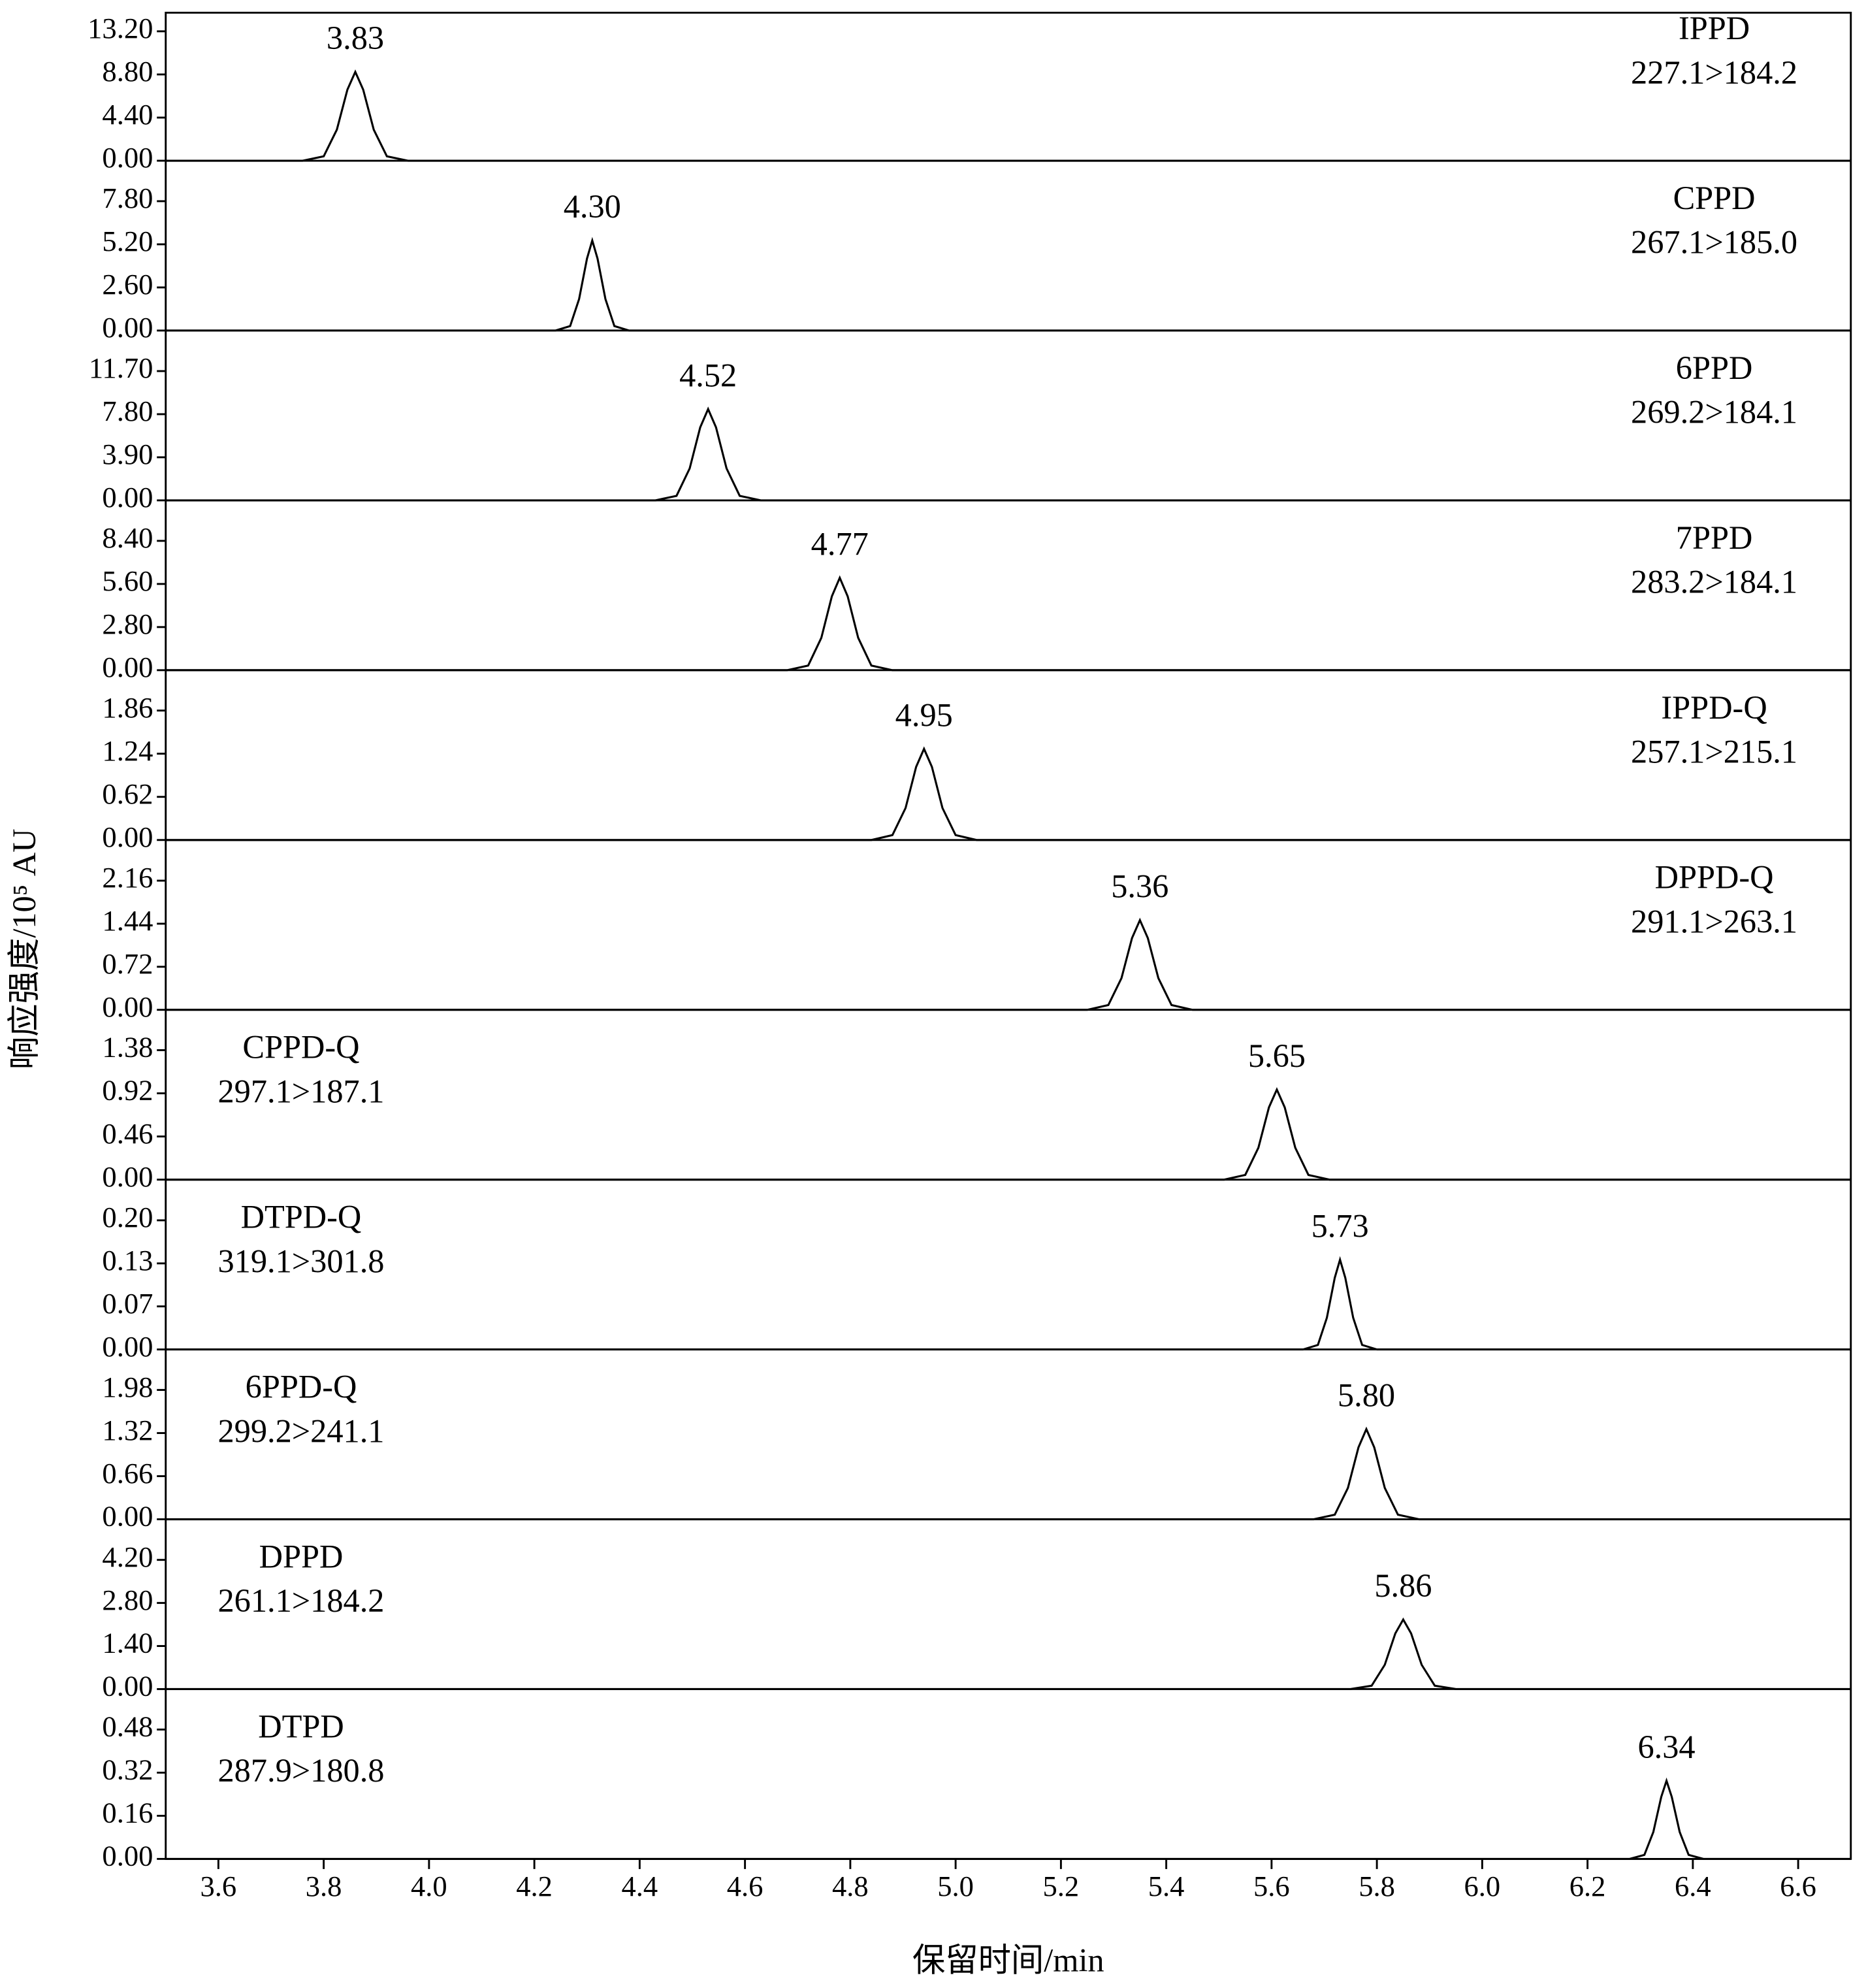 This screenshot has width=1866, height=1988. I want to click on y-tick-label: 3.90, so click(127, 454).